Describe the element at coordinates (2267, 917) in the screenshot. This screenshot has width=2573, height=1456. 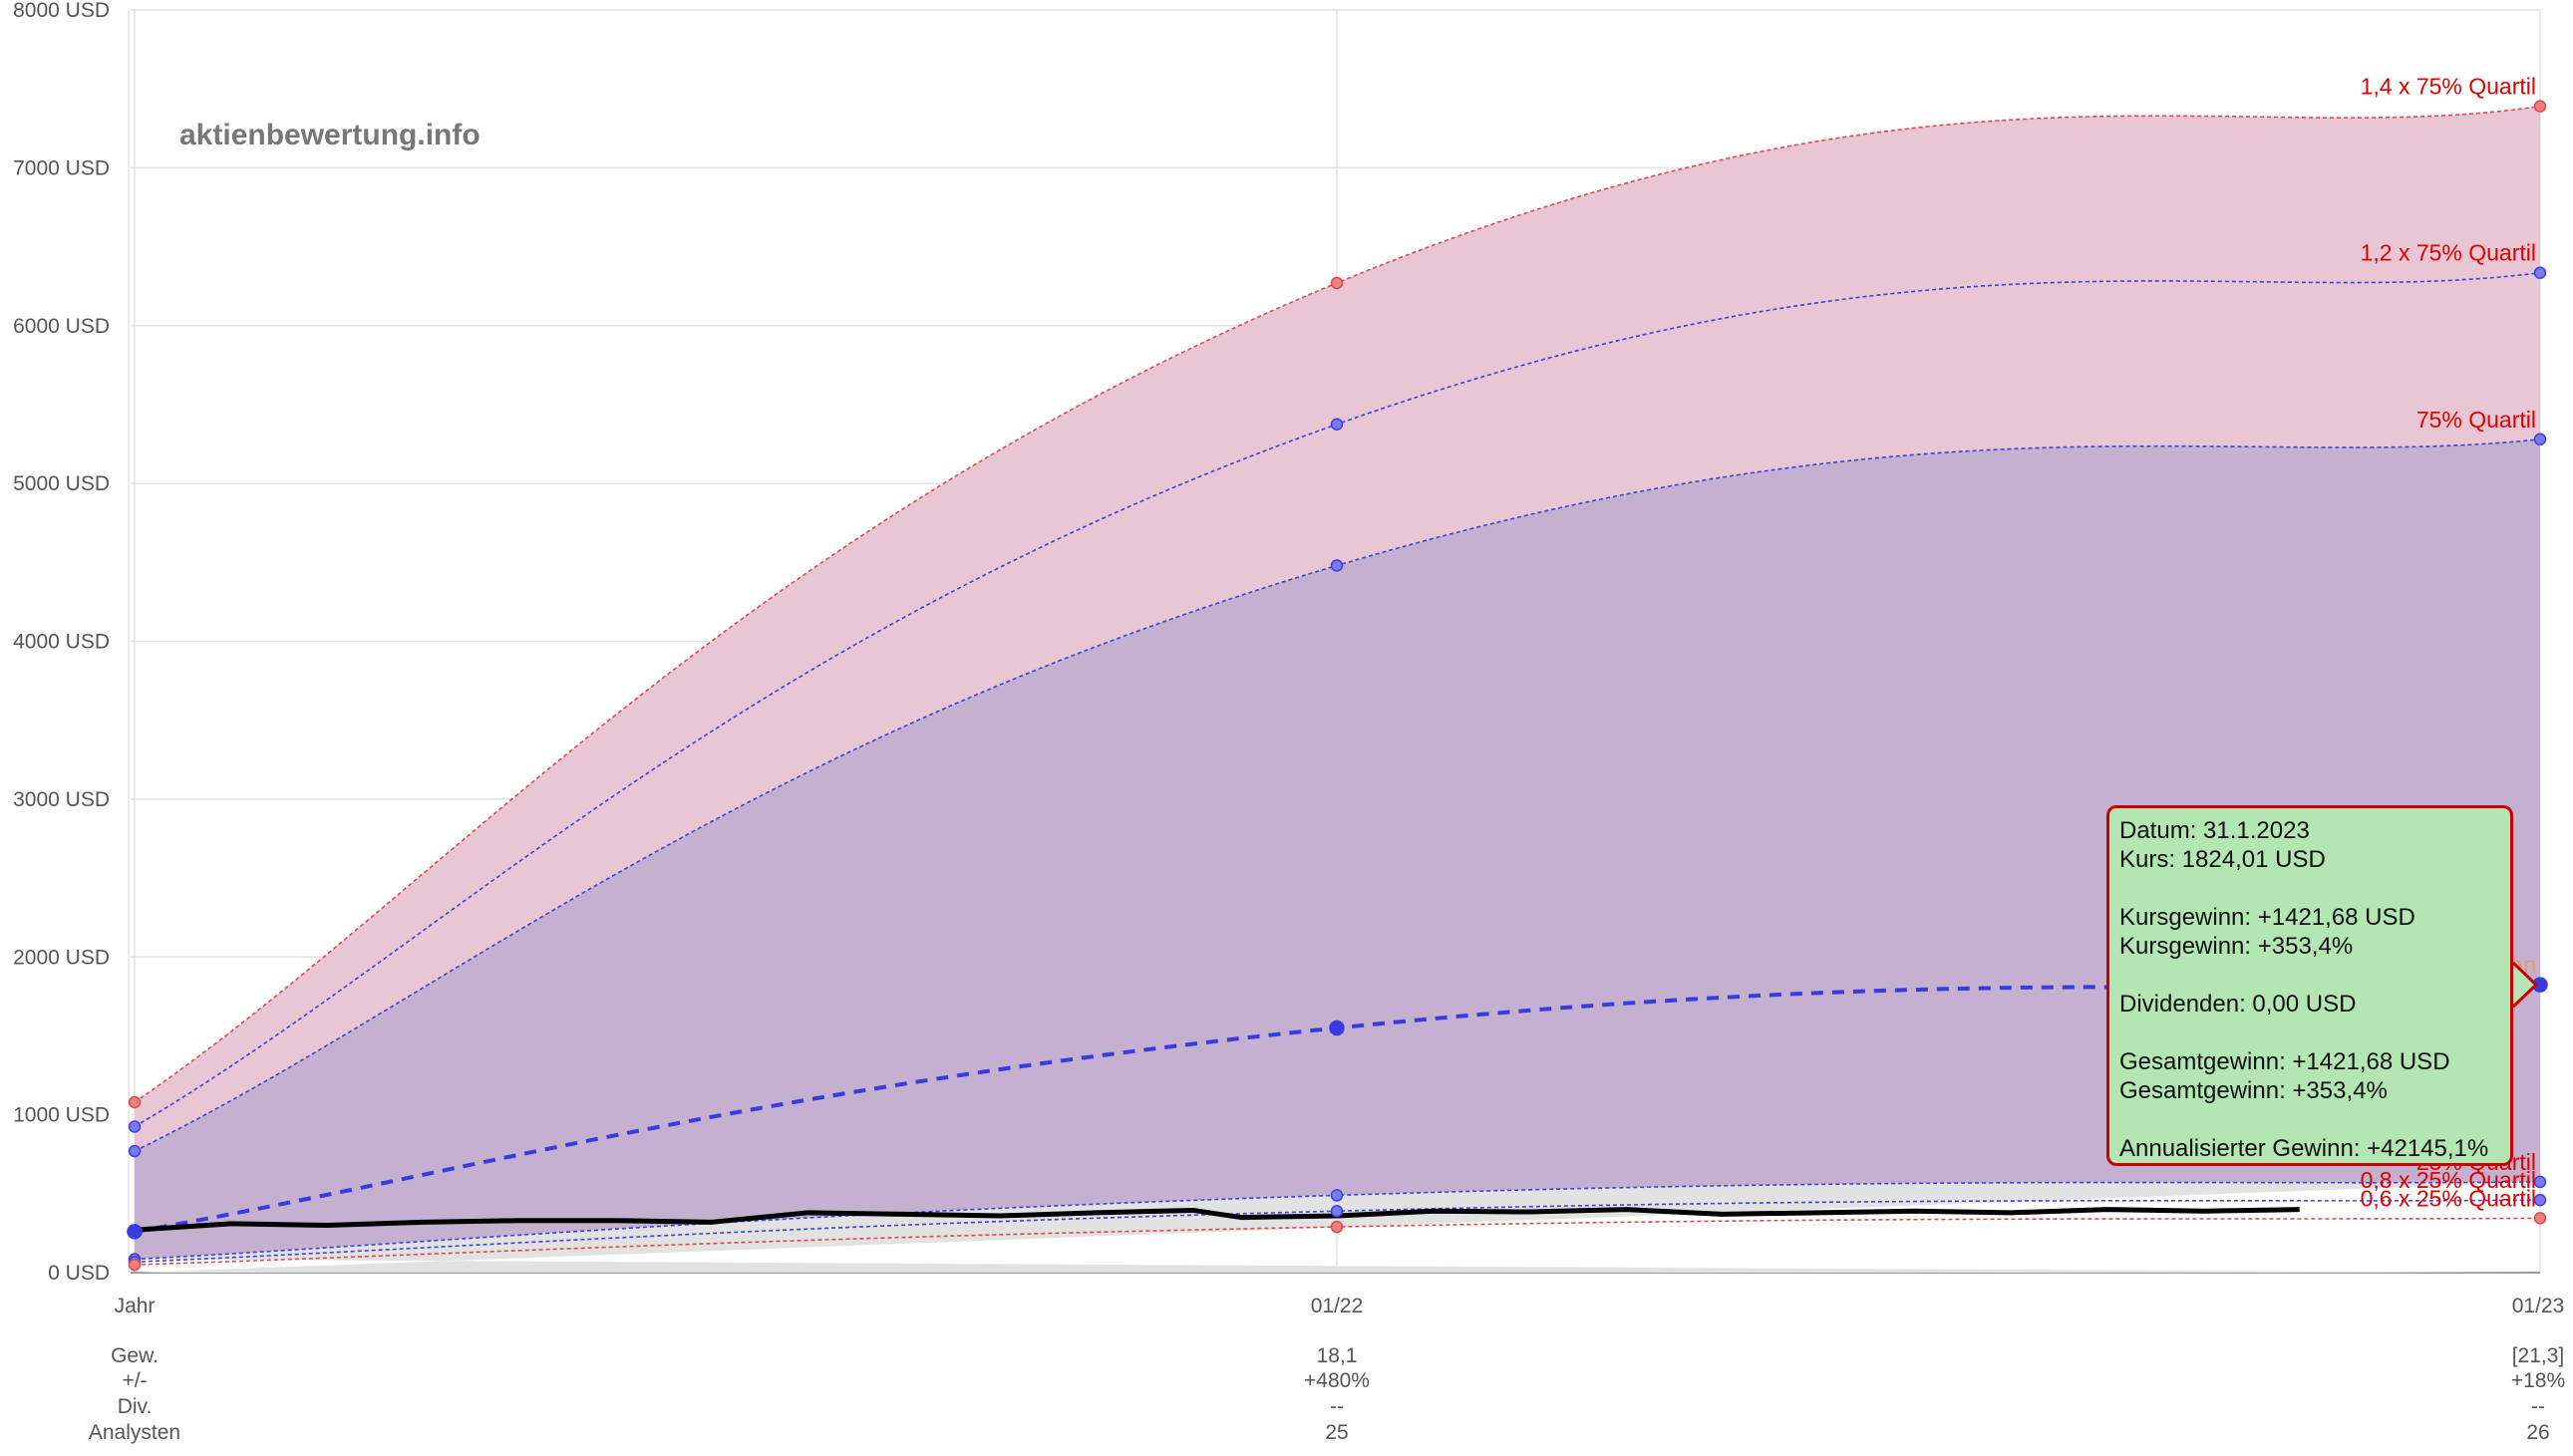
I see `tooltip-kursgewinn-abs: Kursgewinn: +1421,68 USD` at that location.